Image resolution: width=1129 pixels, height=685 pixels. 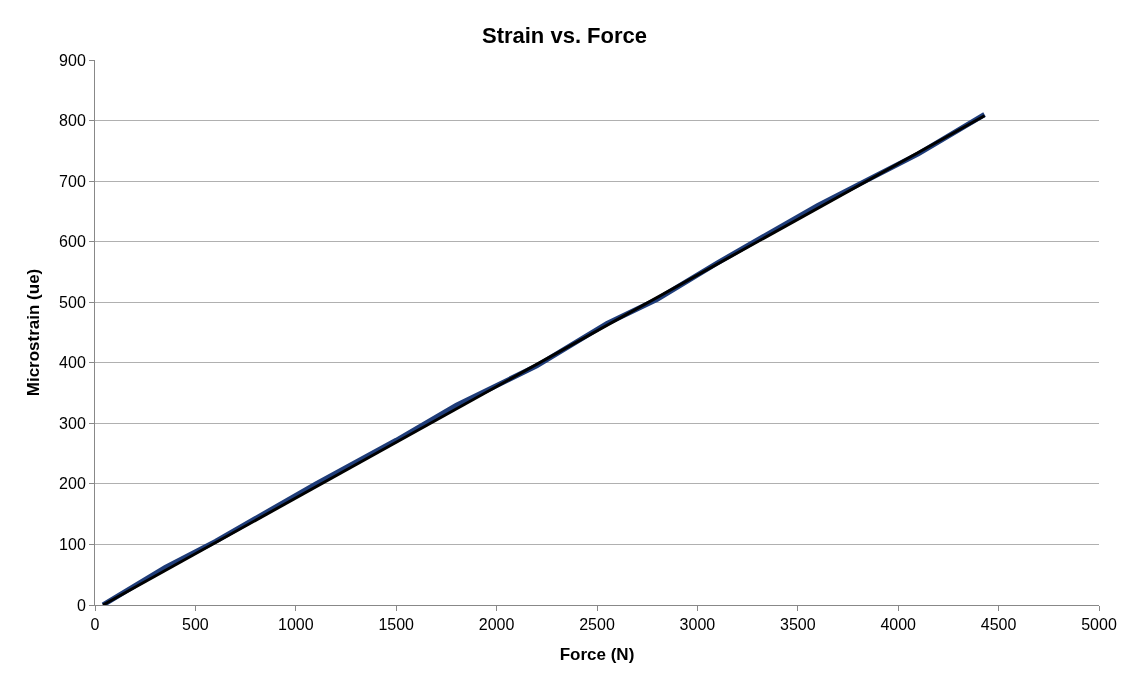 What do you see at coordinates (33, 332) in the screenshot?
I see `y-axis-title: Microstrain (ue)` at bounding box center [33, 332].